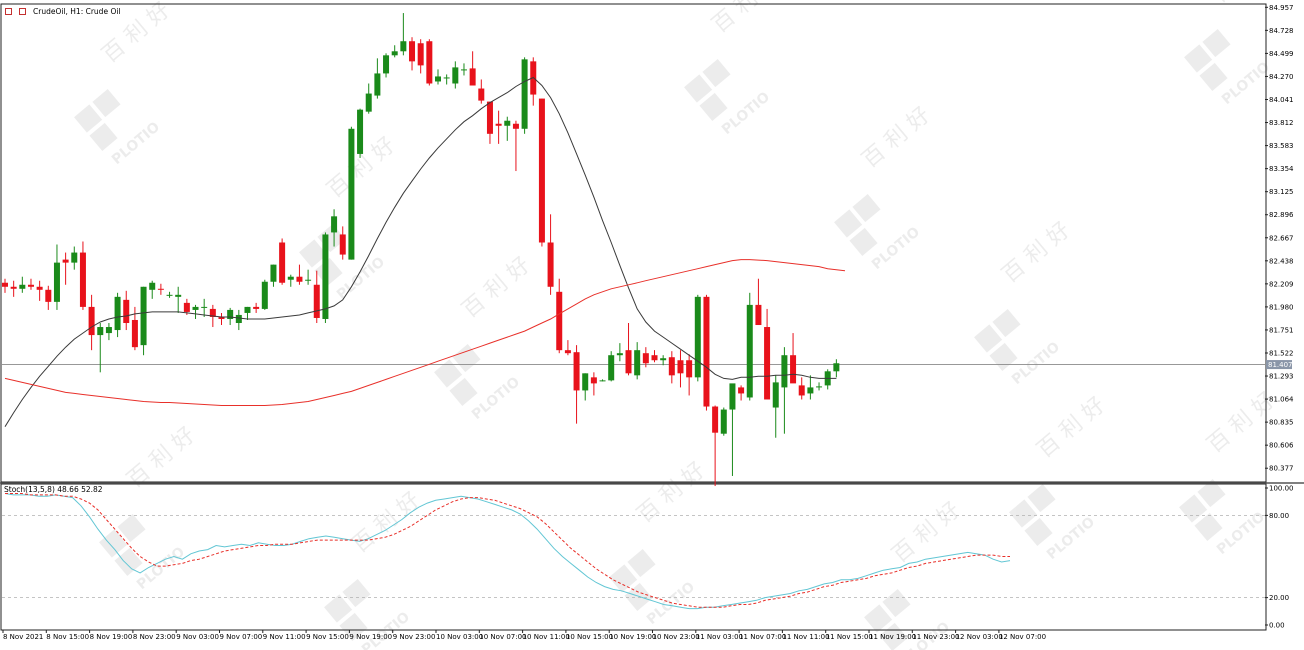  Describe the element at coordinates (1038, 531) in the screenshot. I see `watermark-logo-square` at that location.